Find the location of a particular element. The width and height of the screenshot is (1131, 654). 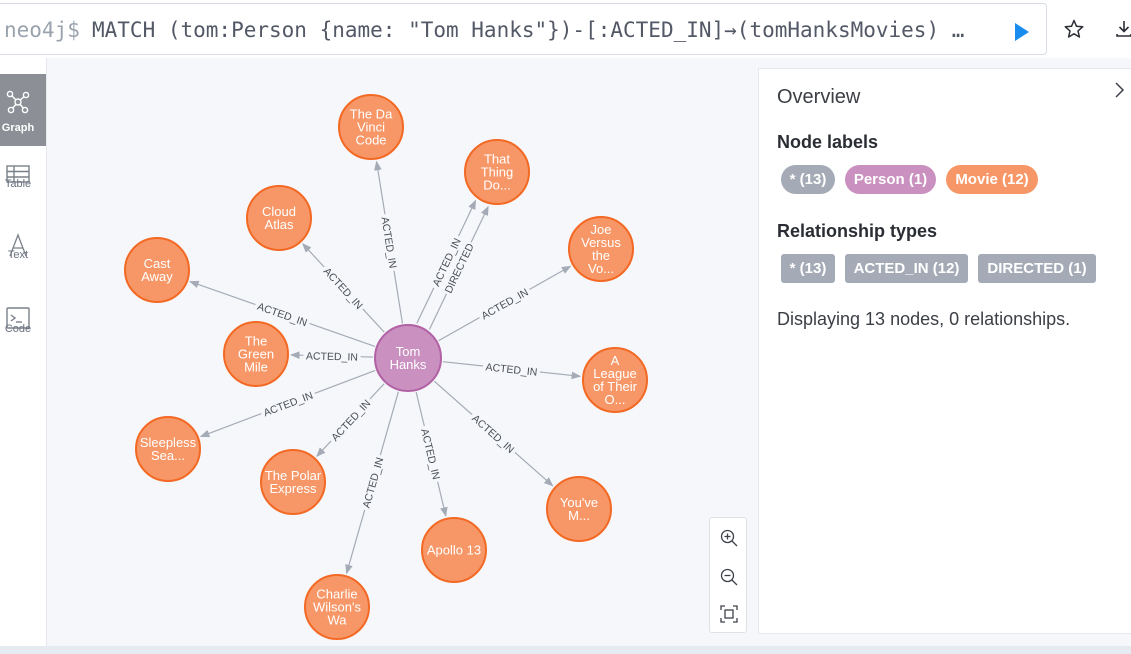

mode-graph-button: Graph is located at coordinates (23, 110).